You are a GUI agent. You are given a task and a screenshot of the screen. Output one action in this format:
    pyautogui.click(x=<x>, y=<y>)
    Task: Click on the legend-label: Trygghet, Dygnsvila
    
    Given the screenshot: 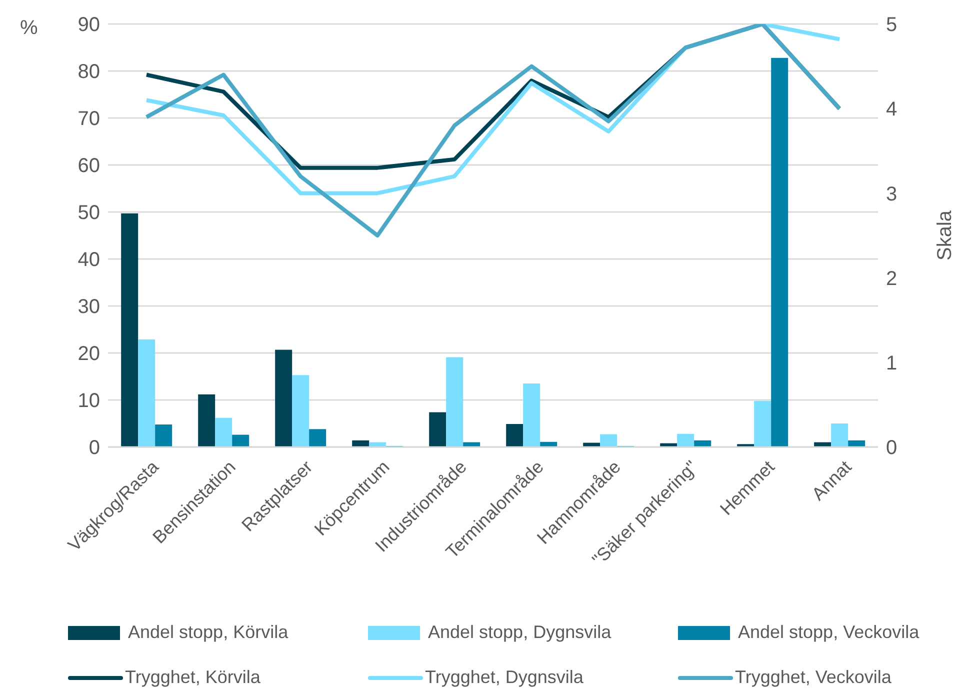 What is the action you would take?
    pyautogui.click(x=504, y=677)
    